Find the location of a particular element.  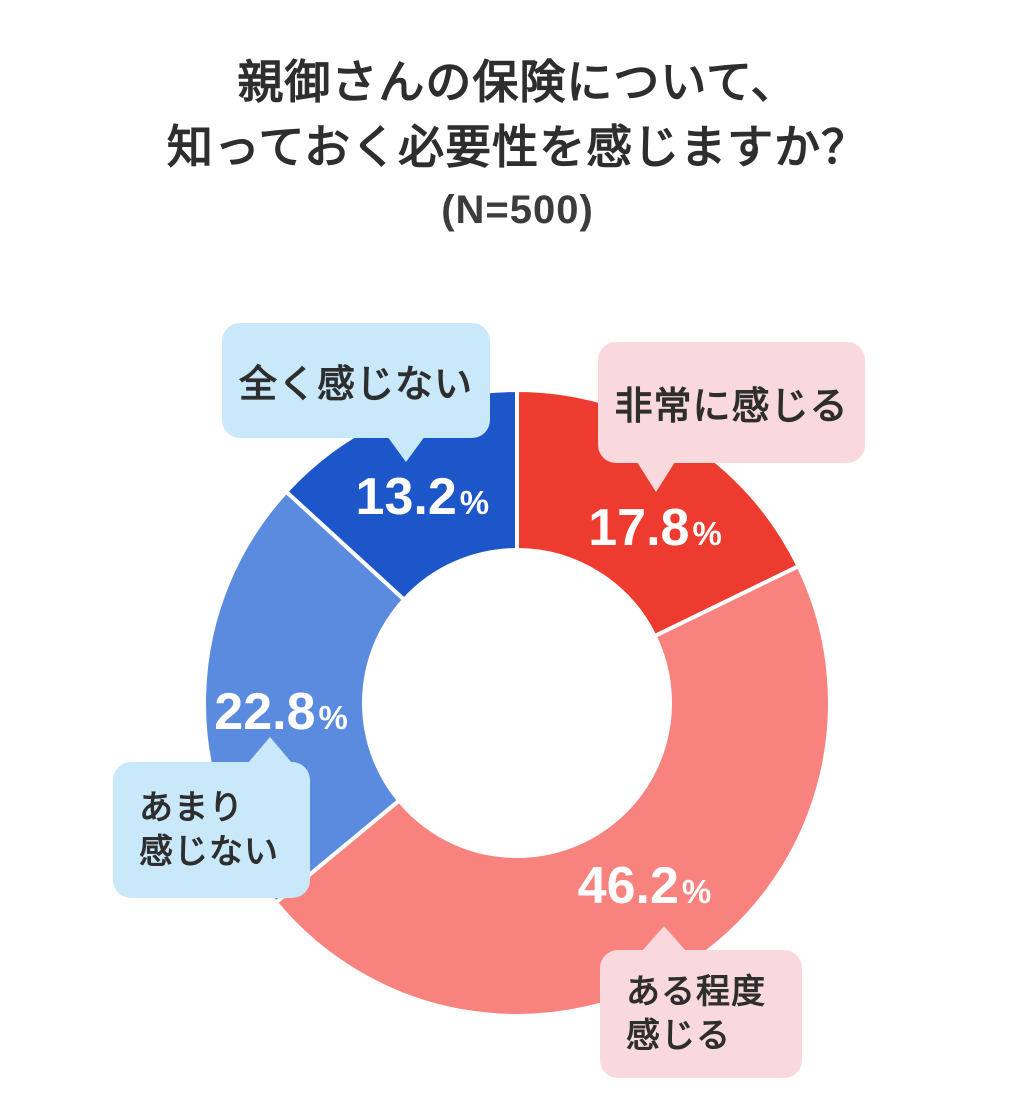

percent-value: 46.2 is located at coordinates (628, 886).